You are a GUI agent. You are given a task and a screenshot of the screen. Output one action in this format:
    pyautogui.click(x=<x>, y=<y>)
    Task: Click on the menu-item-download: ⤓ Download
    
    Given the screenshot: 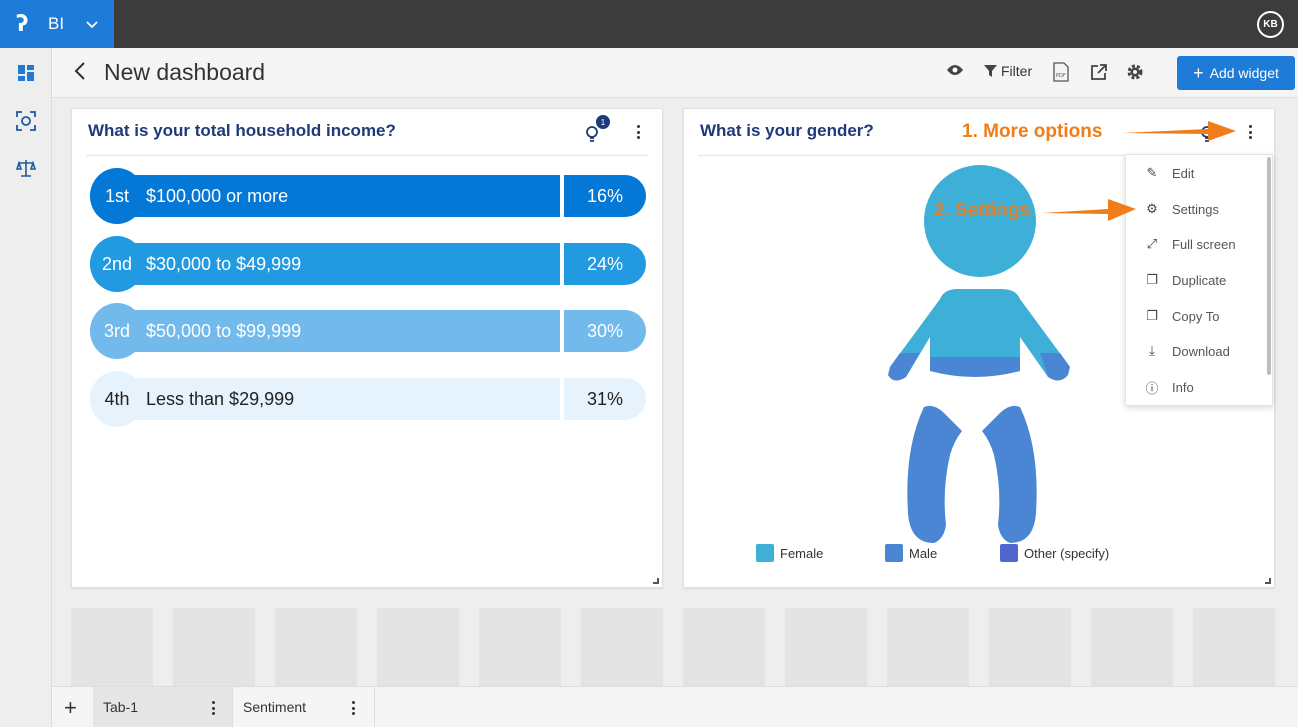 What is the action you would take?
    pyautogui.click(x=1187, y=351)
    